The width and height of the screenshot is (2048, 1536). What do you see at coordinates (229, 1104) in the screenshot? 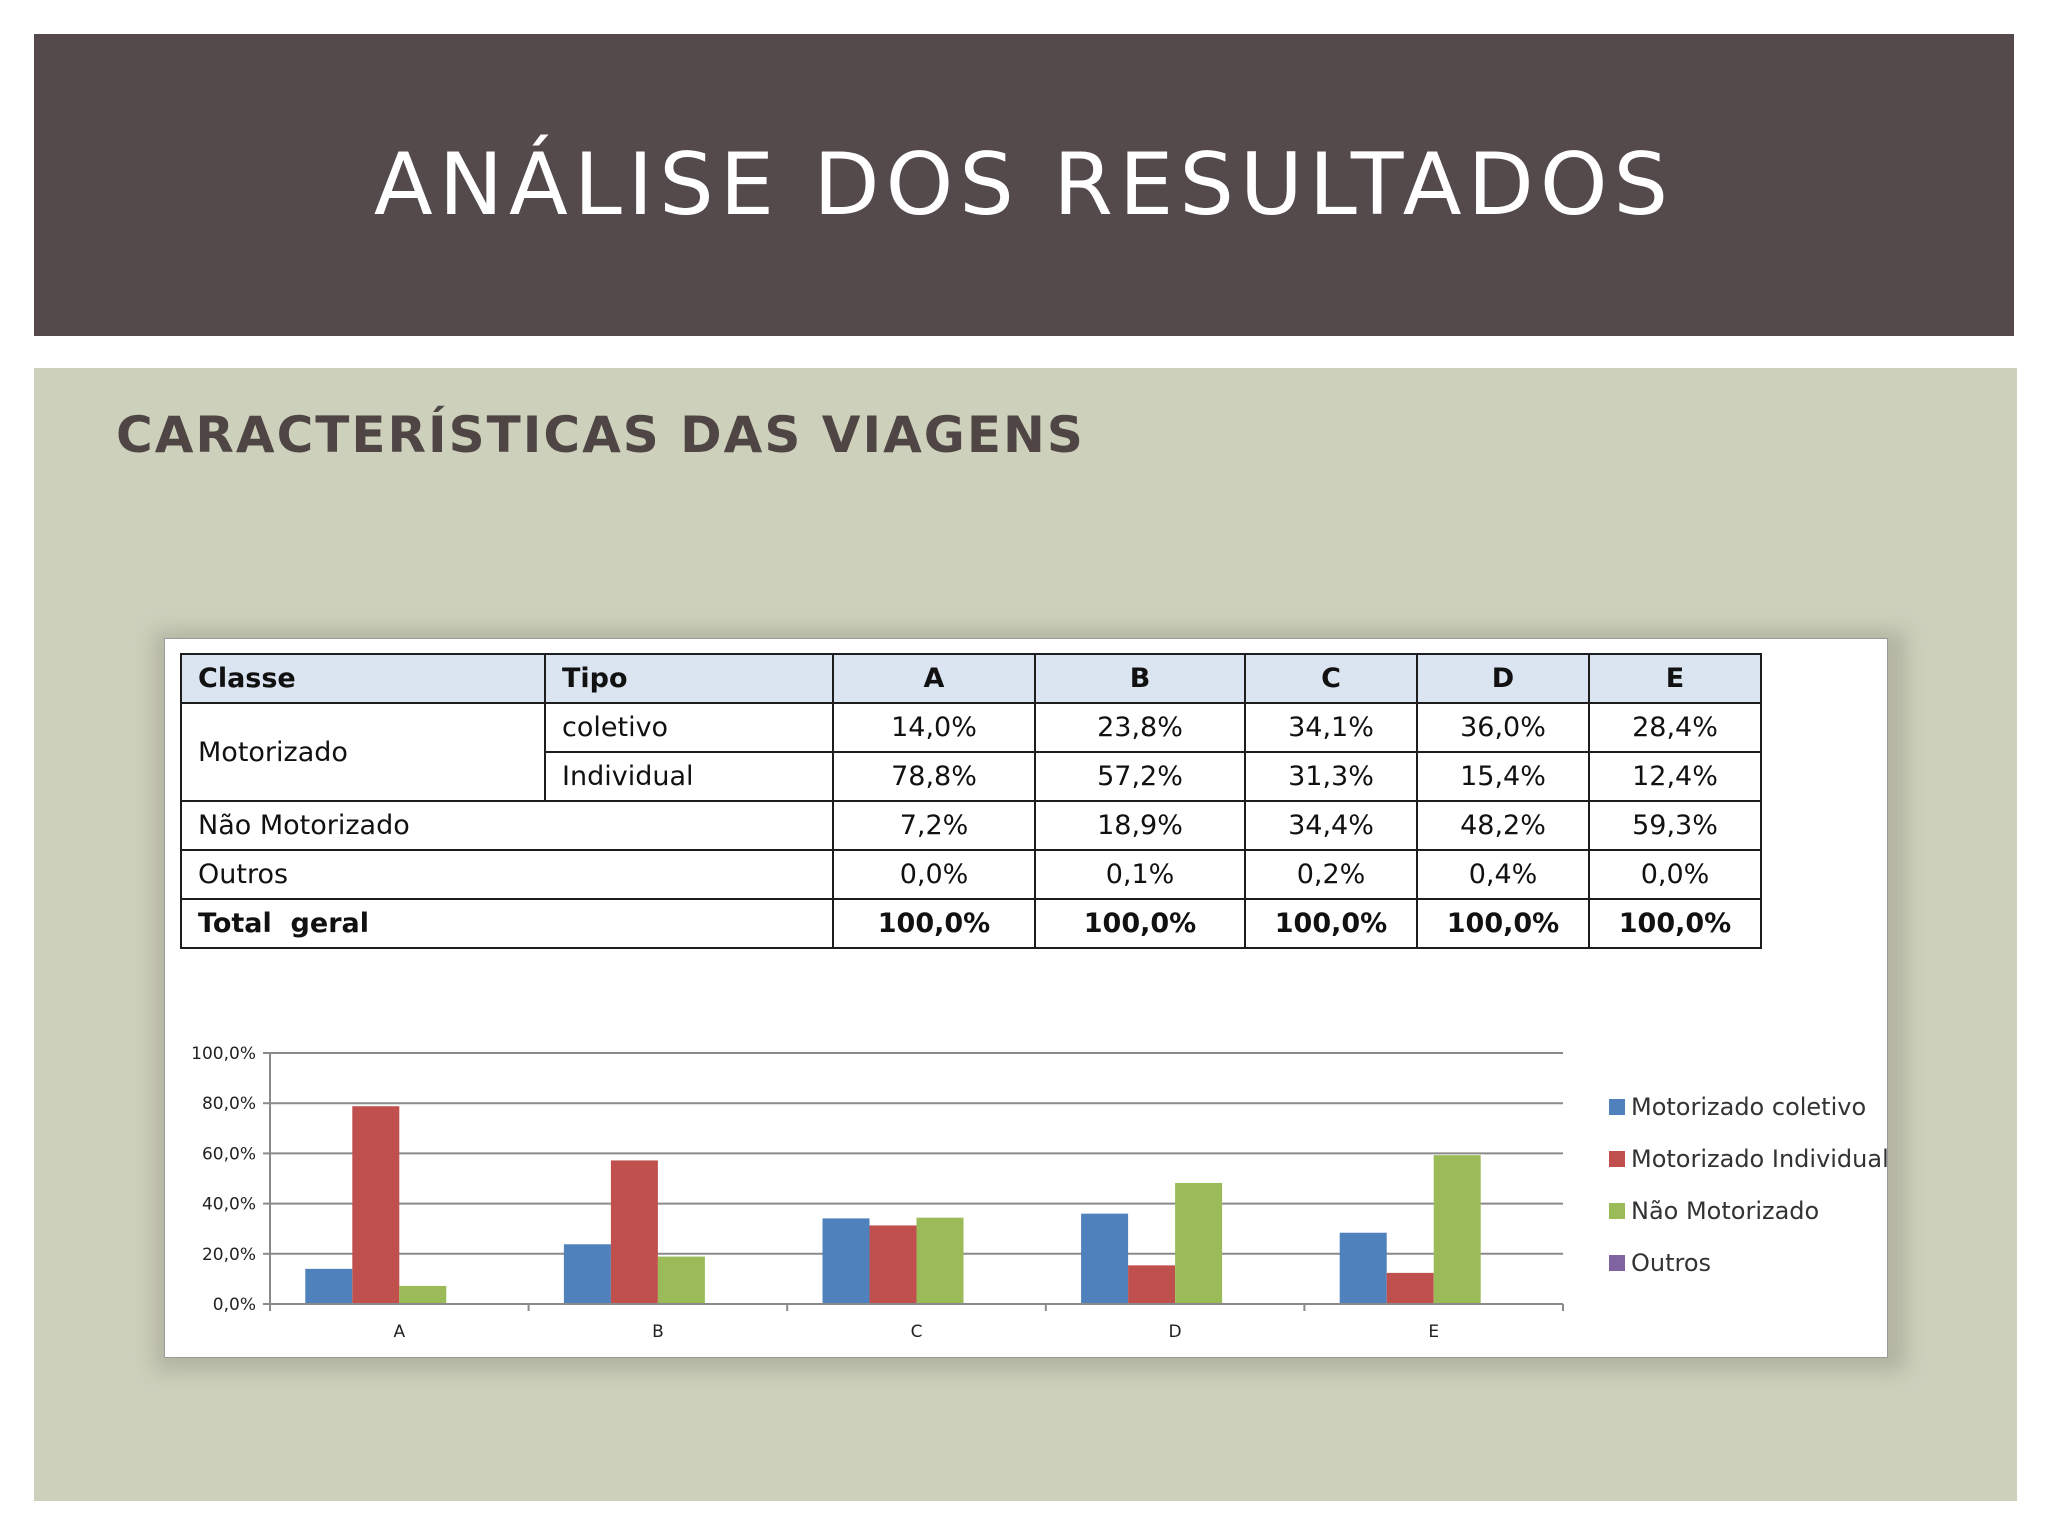
I see `y-tick-label: 80,0%` at bounding box center [229, 1104].